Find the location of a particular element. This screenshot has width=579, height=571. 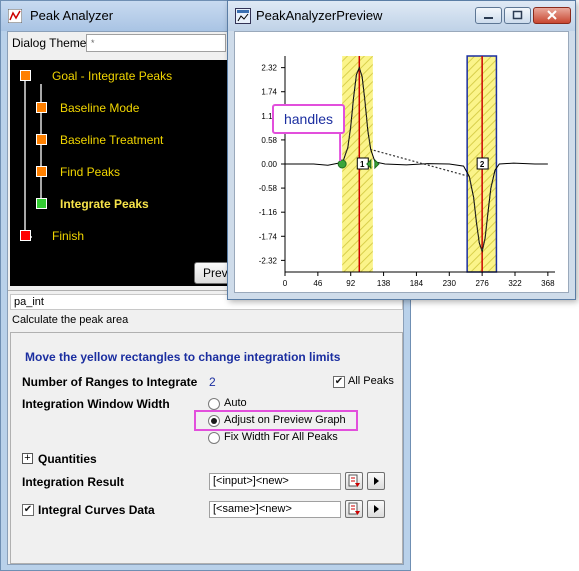

y-tick-label: 1.74 is located at coordinates (269, 92).